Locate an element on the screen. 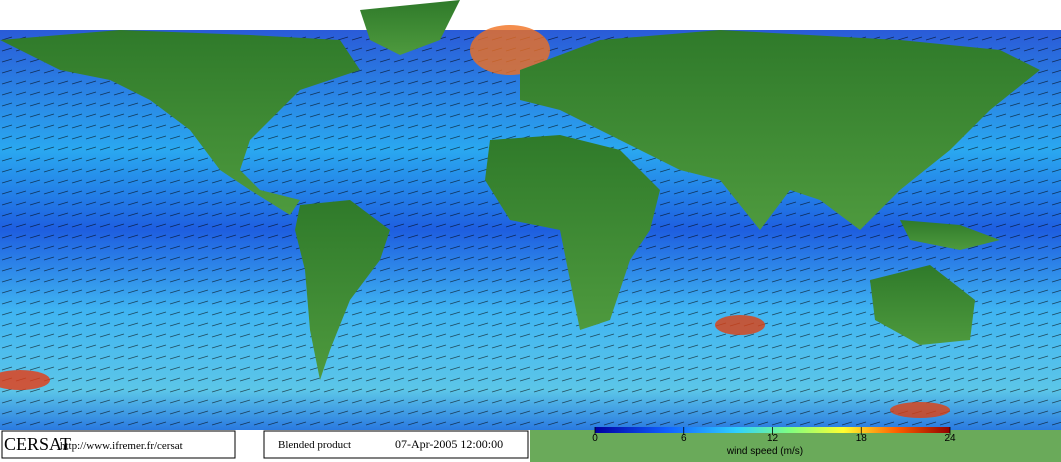  product-box is located at coordinates (396, 444).